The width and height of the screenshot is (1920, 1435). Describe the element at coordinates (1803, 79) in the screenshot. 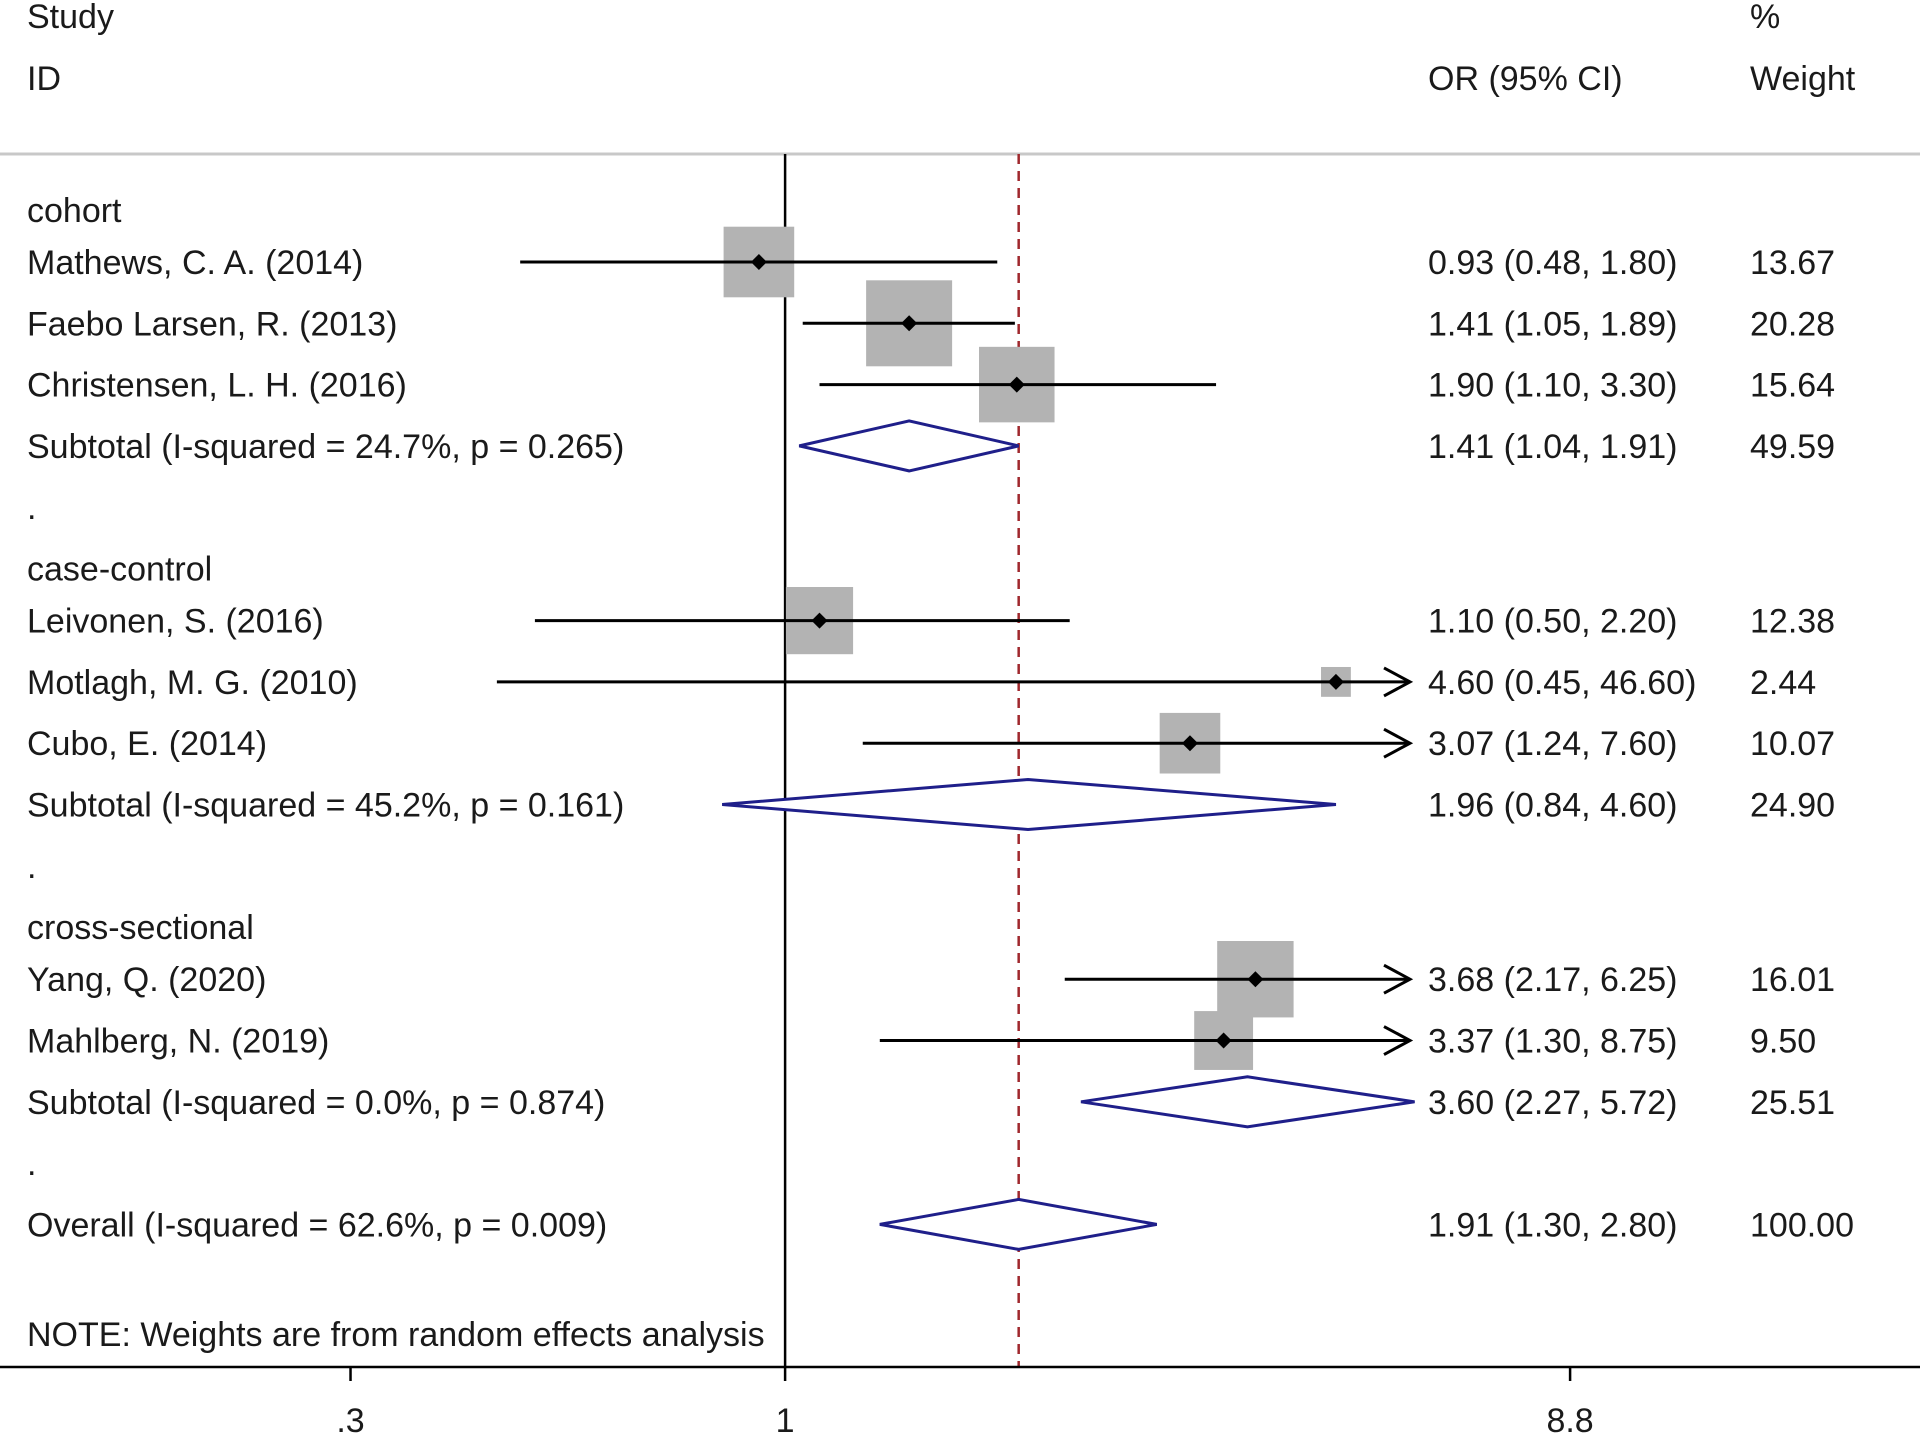

I see `header-weight: Weight` at that location.